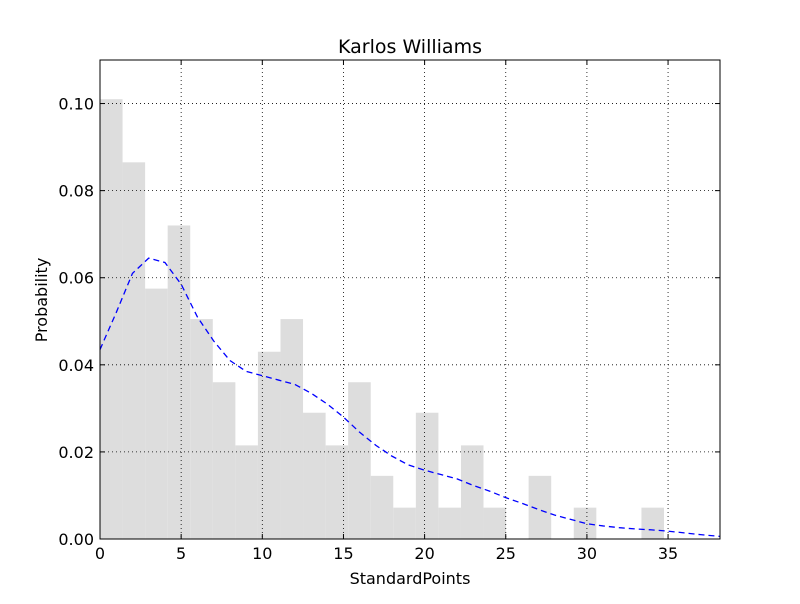 The image size is (800, 604). I want to click on x-tick-label: 0, so click(100, 553).